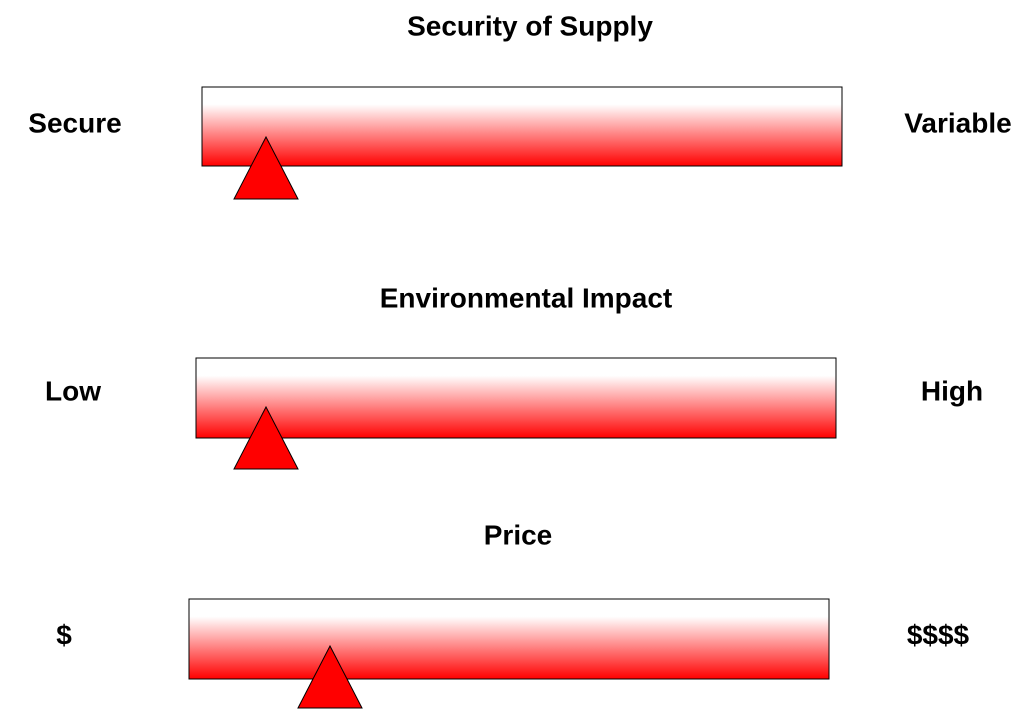  I want to click on right-label: Variable, so click(957, 122).